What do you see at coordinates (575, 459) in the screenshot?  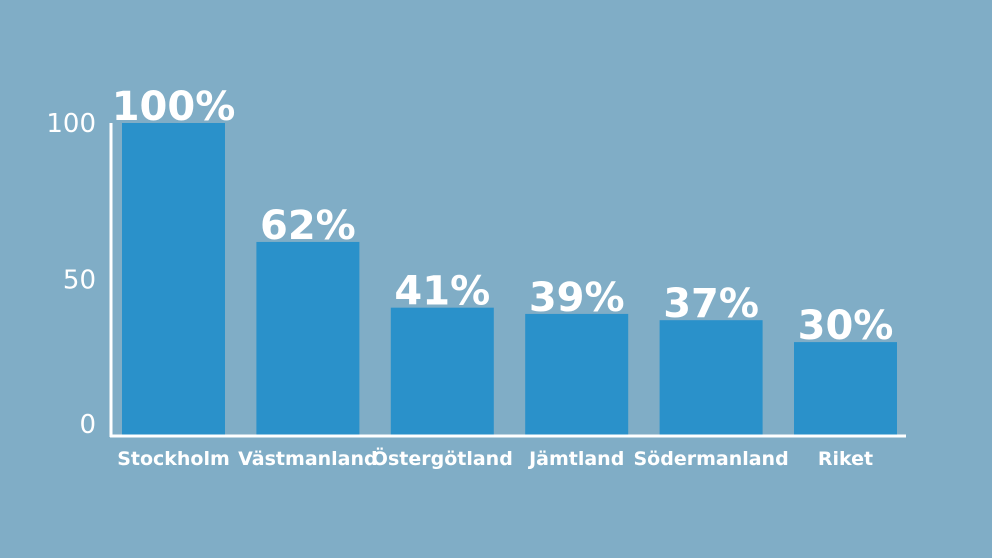 I see `x-tick-label: Jämtland` at bounding box center [575, 459].